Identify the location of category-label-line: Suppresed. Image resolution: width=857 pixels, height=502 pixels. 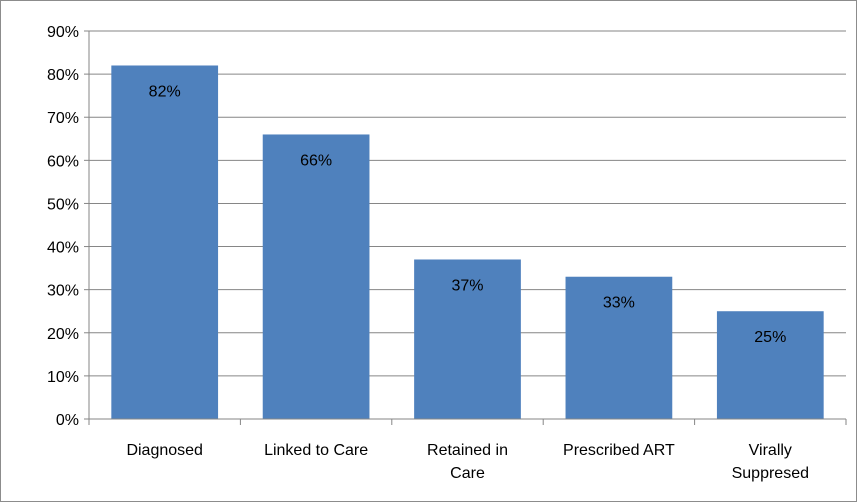
(770, 473).